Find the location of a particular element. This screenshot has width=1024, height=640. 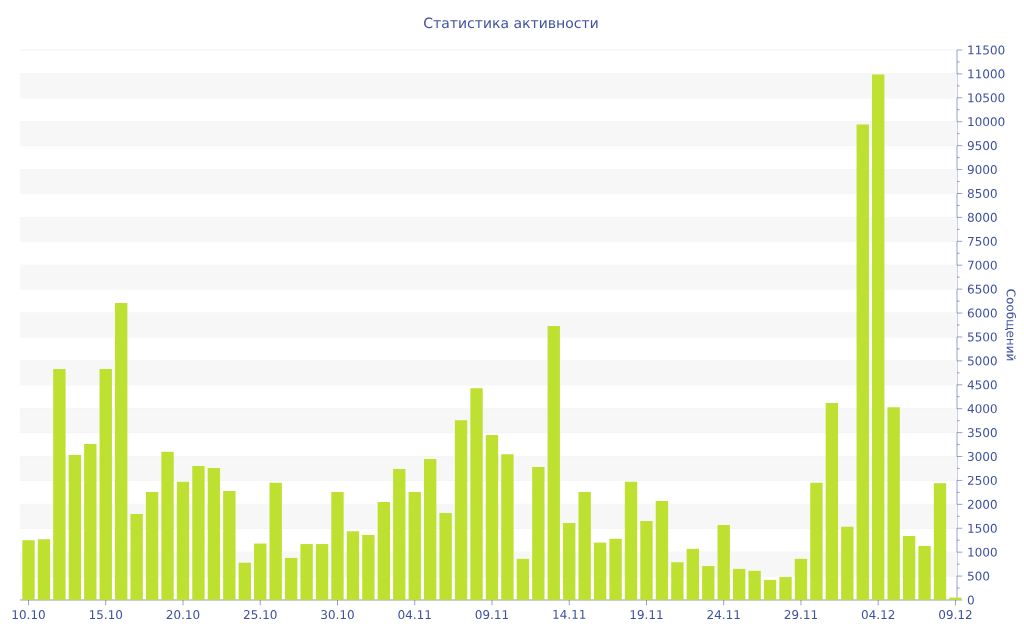

y-tick-label: 1500 is located at coordinates (982, 528).